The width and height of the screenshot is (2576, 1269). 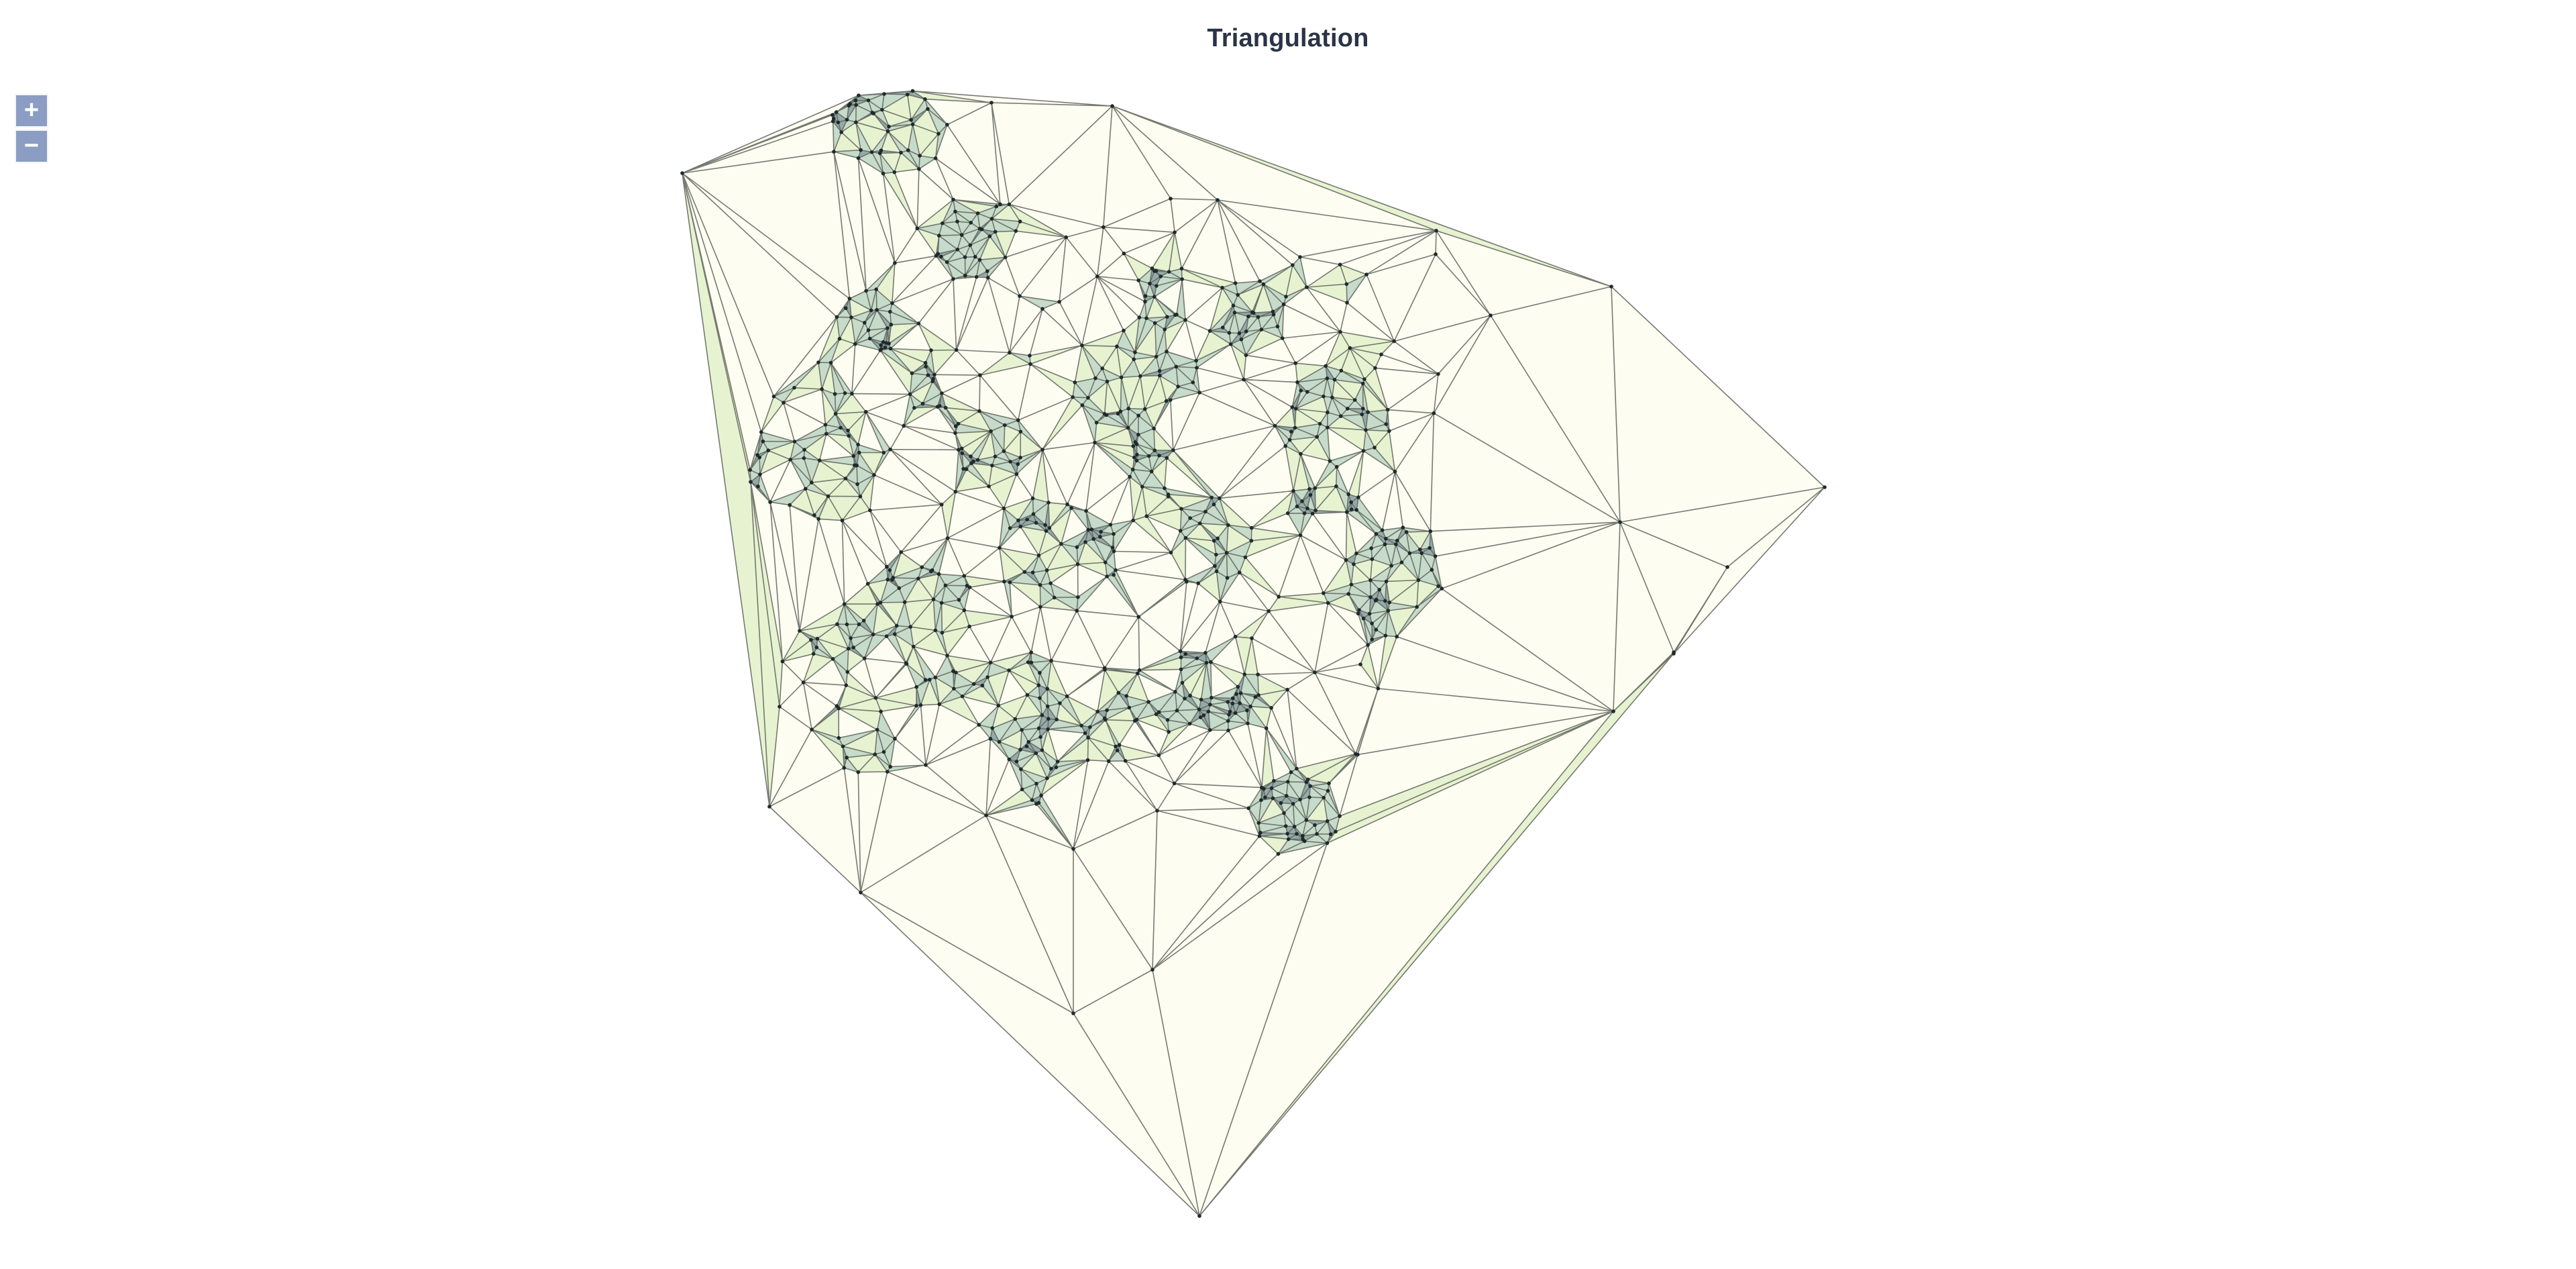 I want to click on zoom-in-button: +, so click(x=31, y=111).